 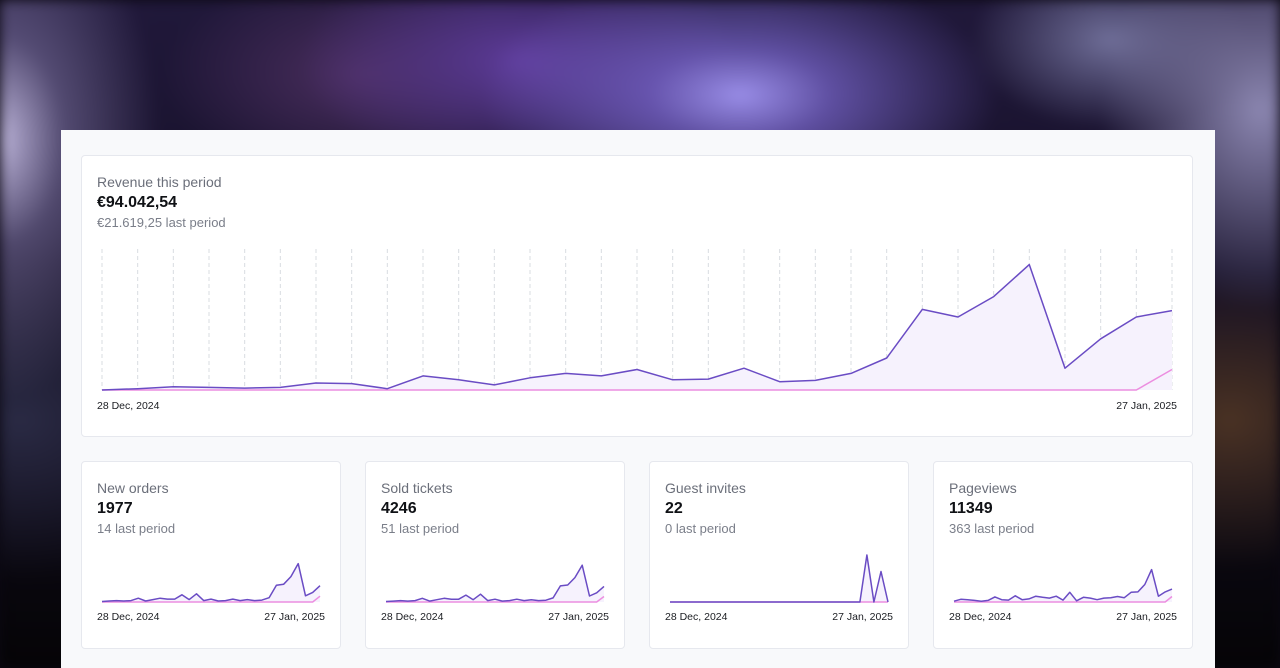 What do you see at coordinates (417, 488) in the screenshot?
I see `sold-tickets-label: Sold tickets` at bounding box center [417, 488].